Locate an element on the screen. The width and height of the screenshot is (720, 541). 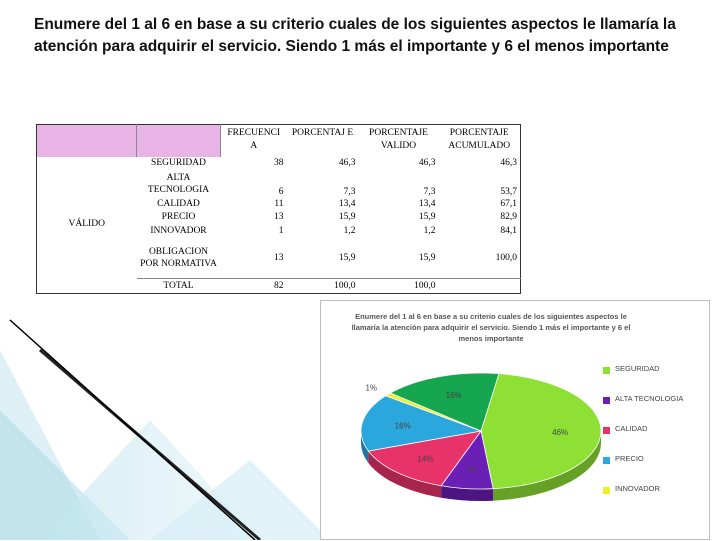
cell-frecuencia: 1 is located at coordinates (281, 231).